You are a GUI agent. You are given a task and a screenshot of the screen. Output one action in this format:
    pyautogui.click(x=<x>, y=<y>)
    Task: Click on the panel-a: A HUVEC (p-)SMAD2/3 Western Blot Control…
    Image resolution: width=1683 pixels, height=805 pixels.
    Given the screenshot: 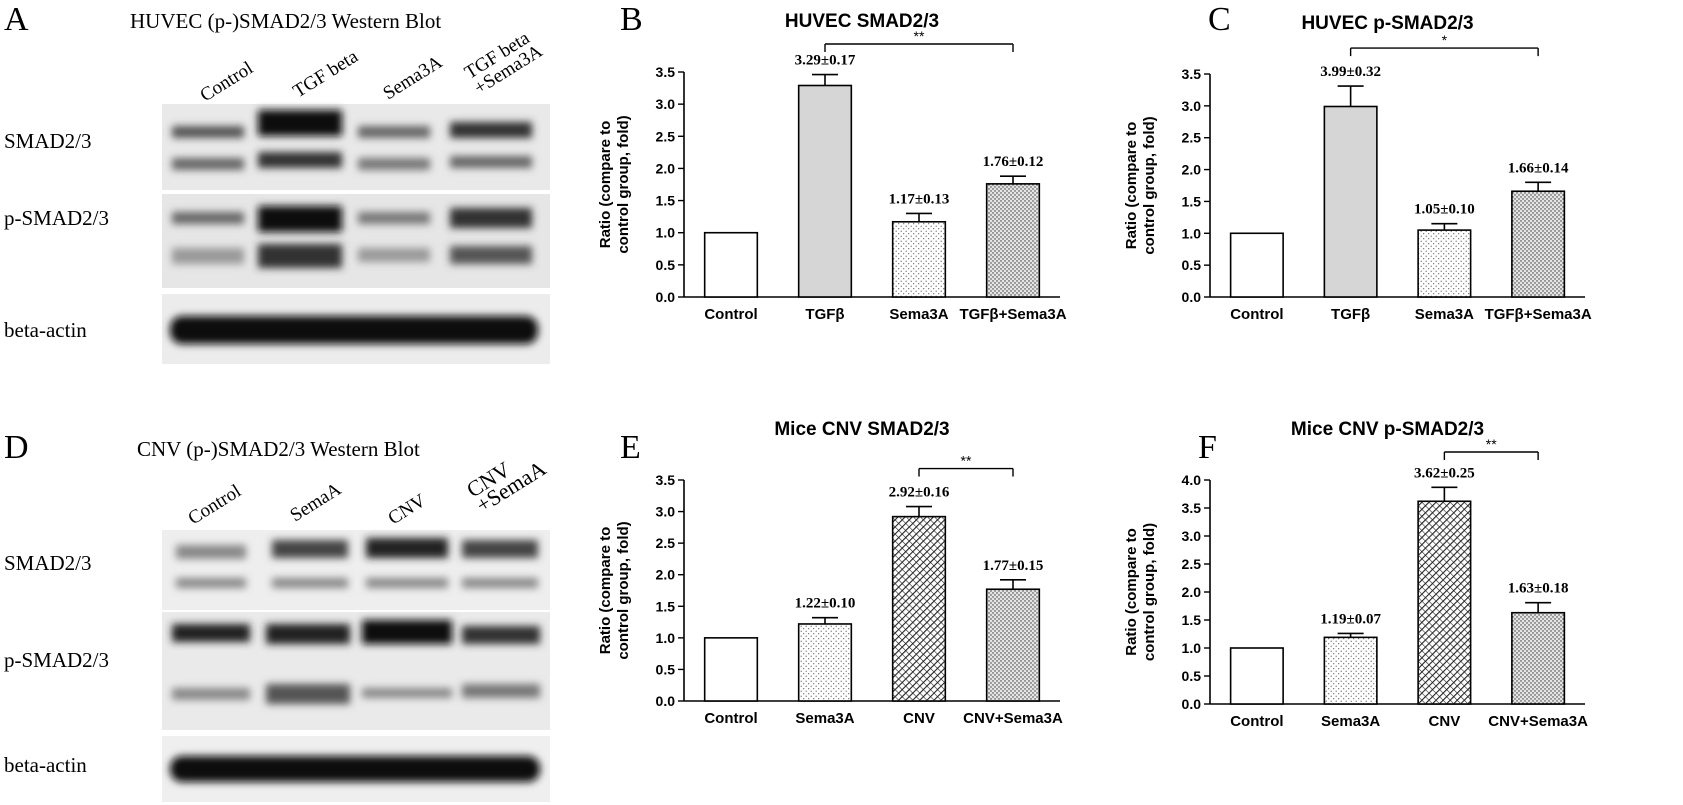 What is the action you would take?
    pyautogui.click(x=277, y=182)
    